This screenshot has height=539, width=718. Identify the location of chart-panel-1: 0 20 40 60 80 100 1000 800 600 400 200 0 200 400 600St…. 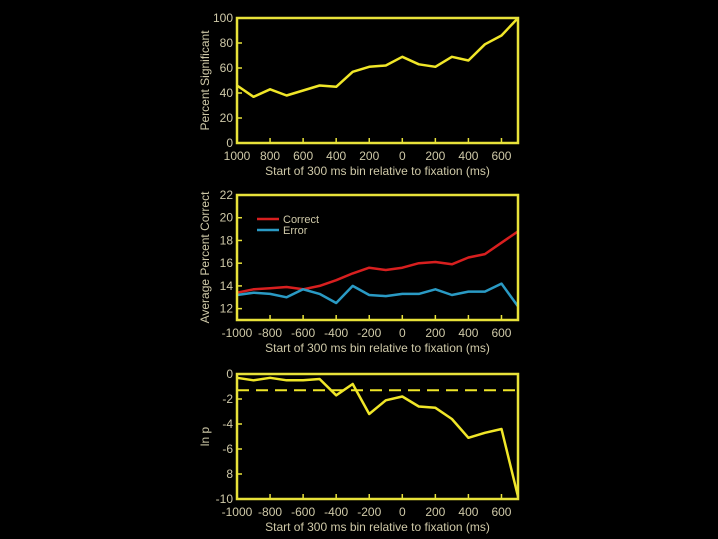
(359, 94).